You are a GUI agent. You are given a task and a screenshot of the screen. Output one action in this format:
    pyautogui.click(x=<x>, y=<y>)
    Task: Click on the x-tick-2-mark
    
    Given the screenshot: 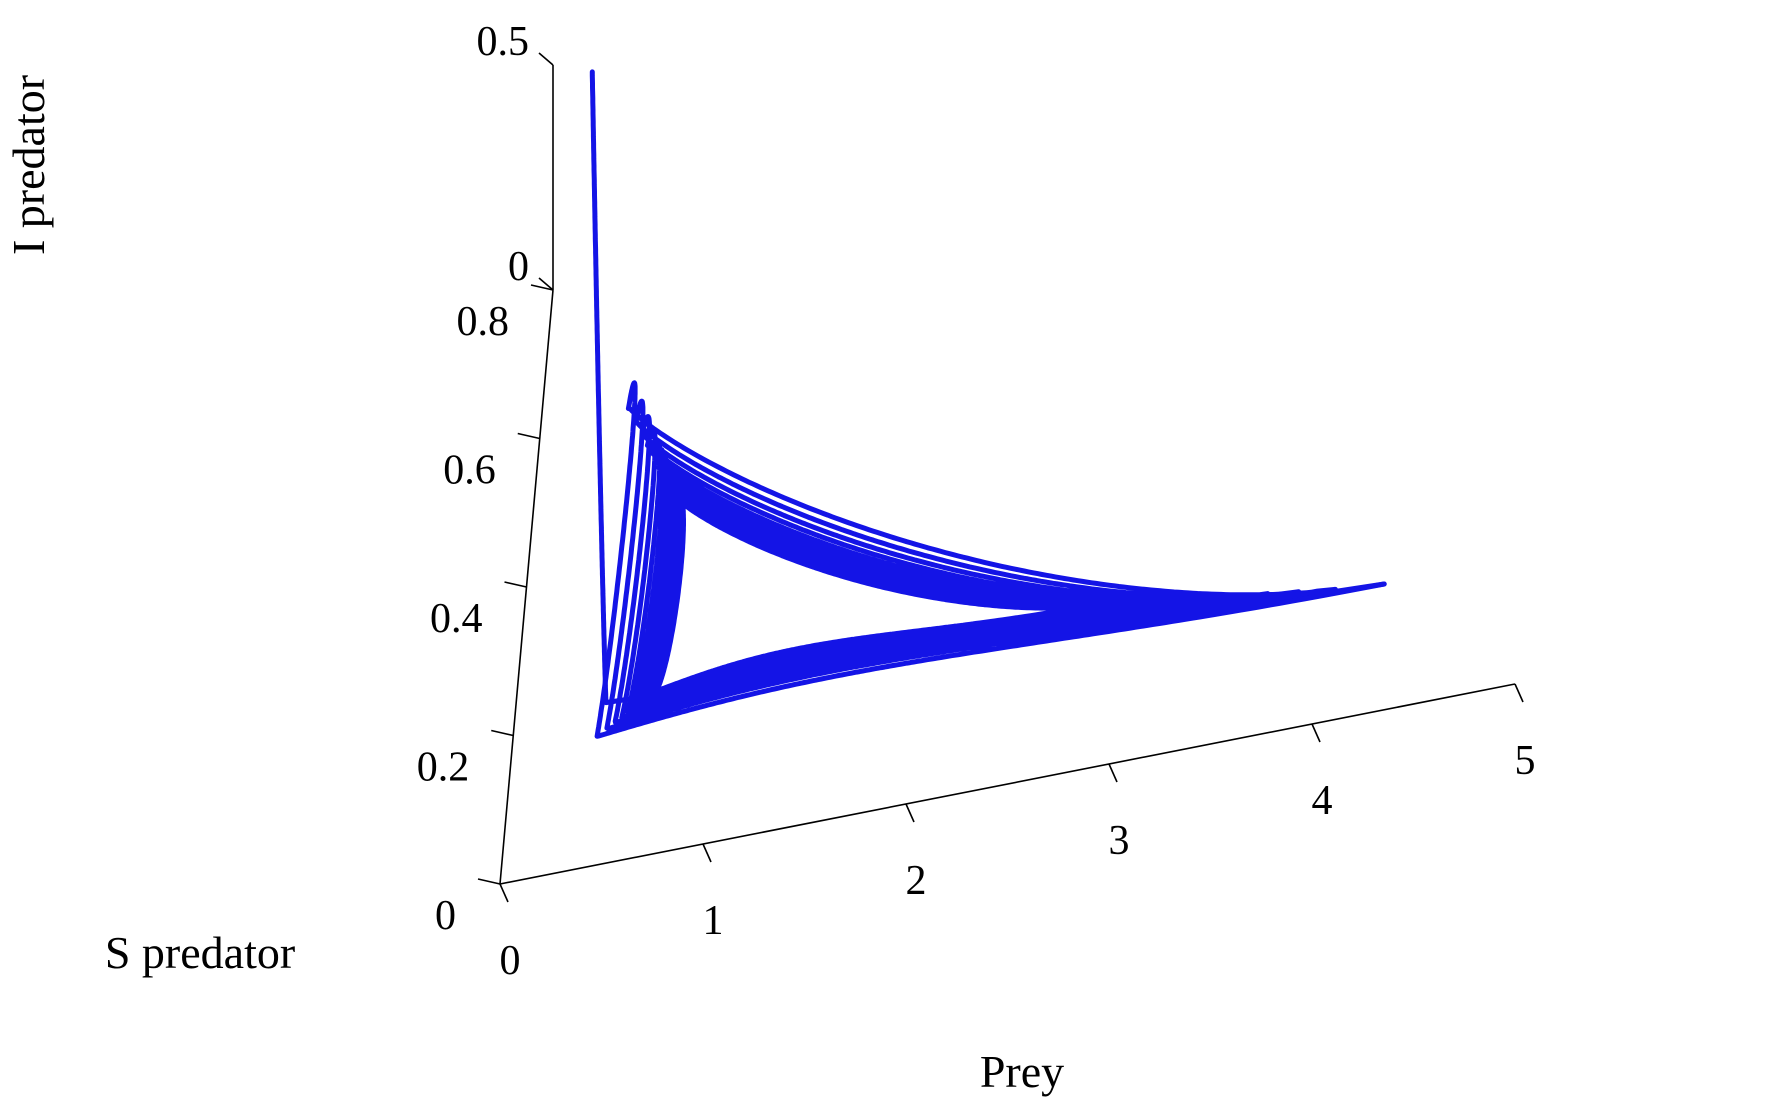 What is the action you would take?
    pyautogui.click(x=910, y=813)
    